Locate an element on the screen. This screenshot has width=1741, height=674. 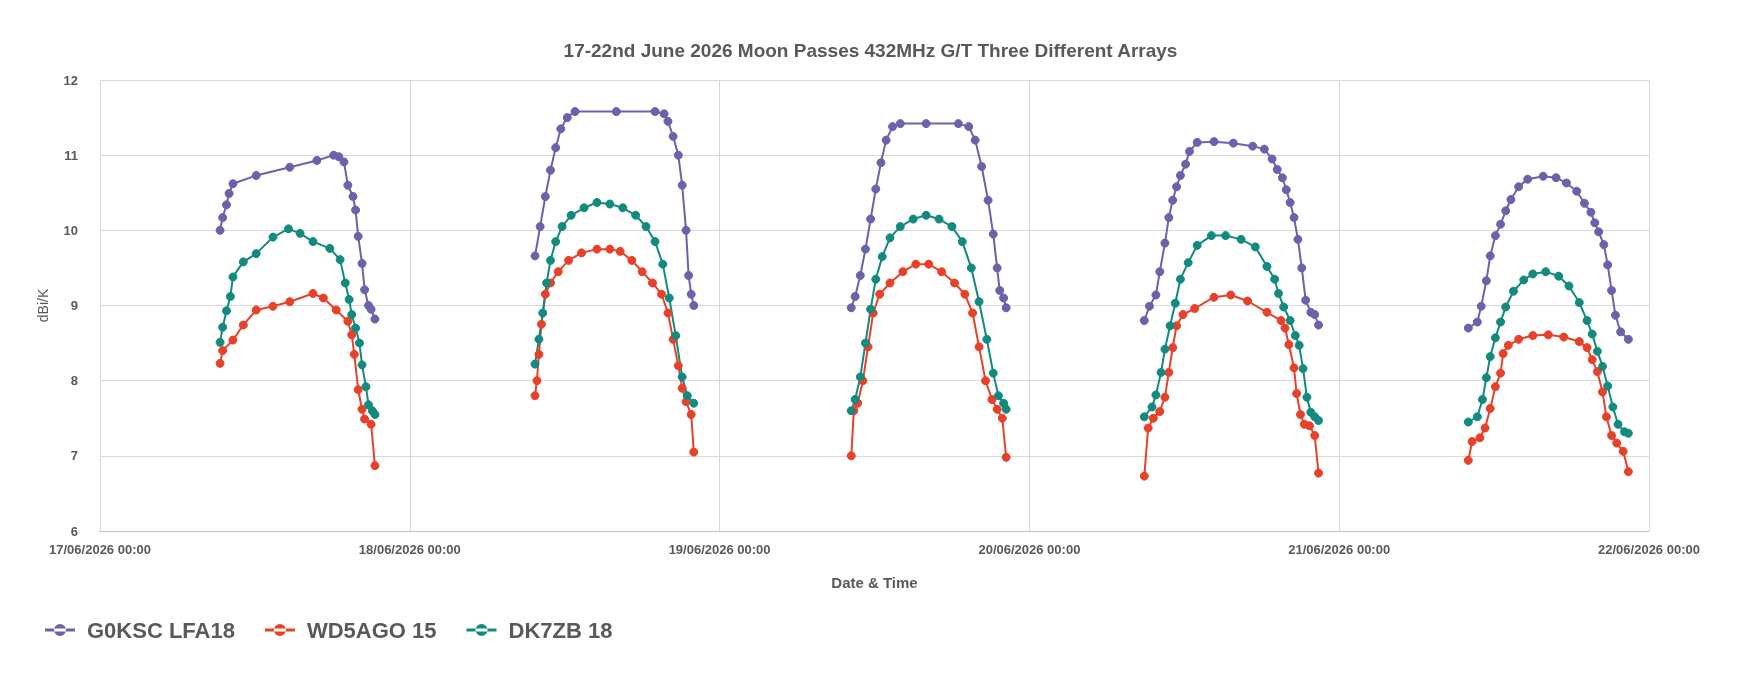
y-tick-label: 9 is located at coordinates (74, 305).